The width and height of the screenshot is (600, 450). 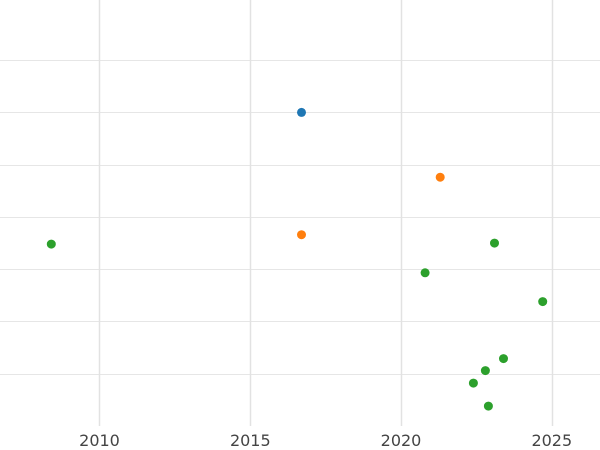 What do you see at coordinates (551, 440) in the screenshot?
I see `x-tick-label-2025: 2025` at bounding box center [551, 440].